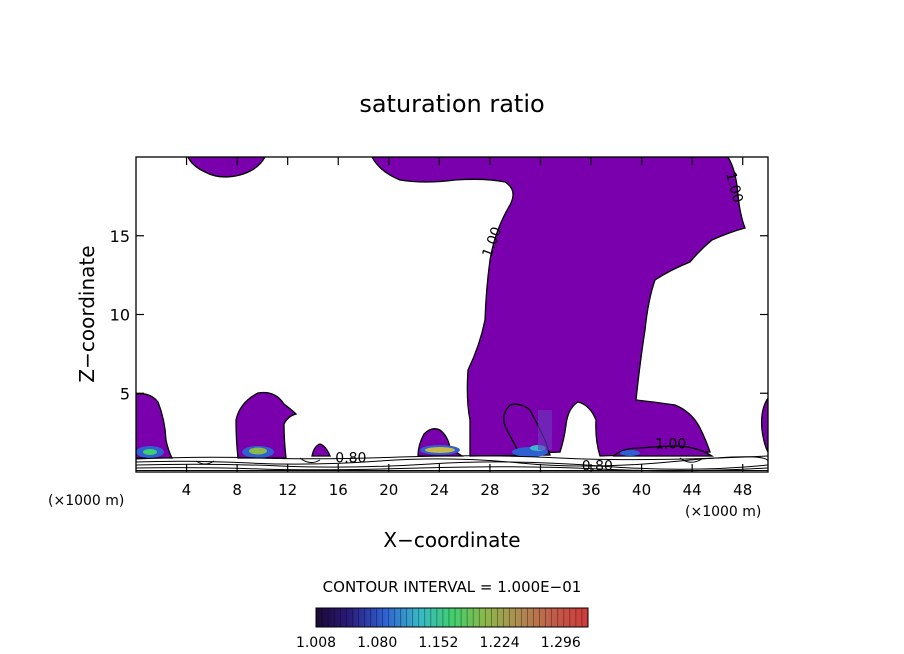  What do you see at coordinates (561, 643) in the screenshot?
I see `colorbar-tick-label: 1.296` at bounding box center [561, 643].